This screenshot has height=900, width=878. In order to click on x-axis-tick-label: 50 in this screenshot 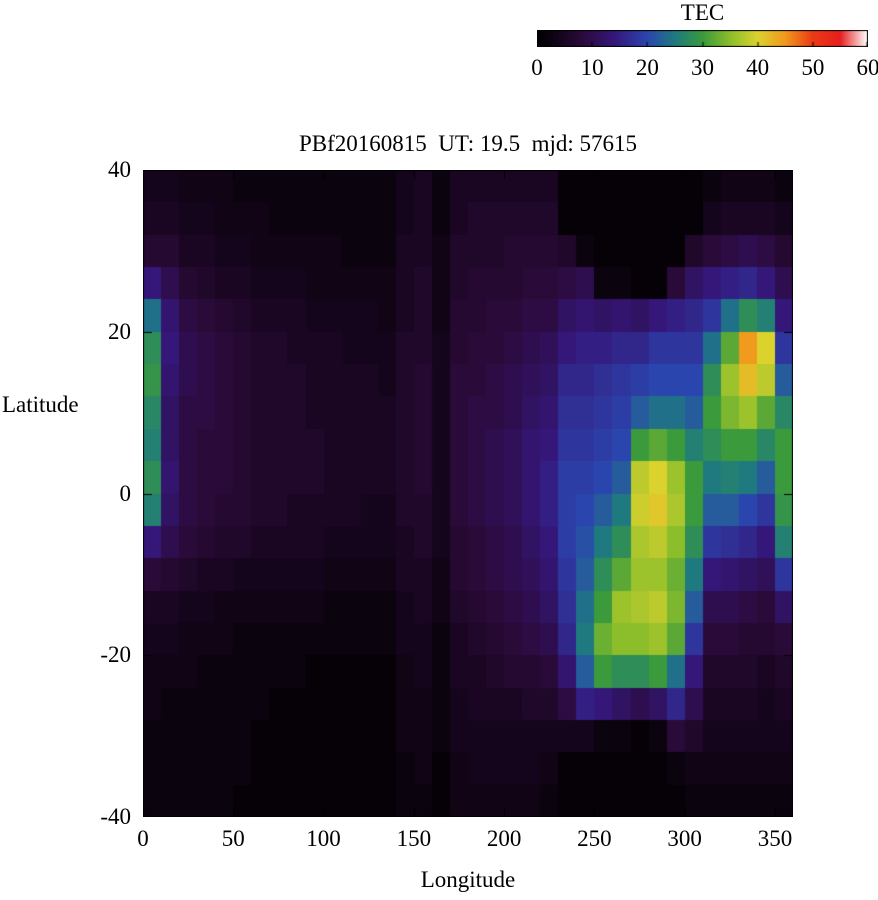, I will do `click(233, 838)`.